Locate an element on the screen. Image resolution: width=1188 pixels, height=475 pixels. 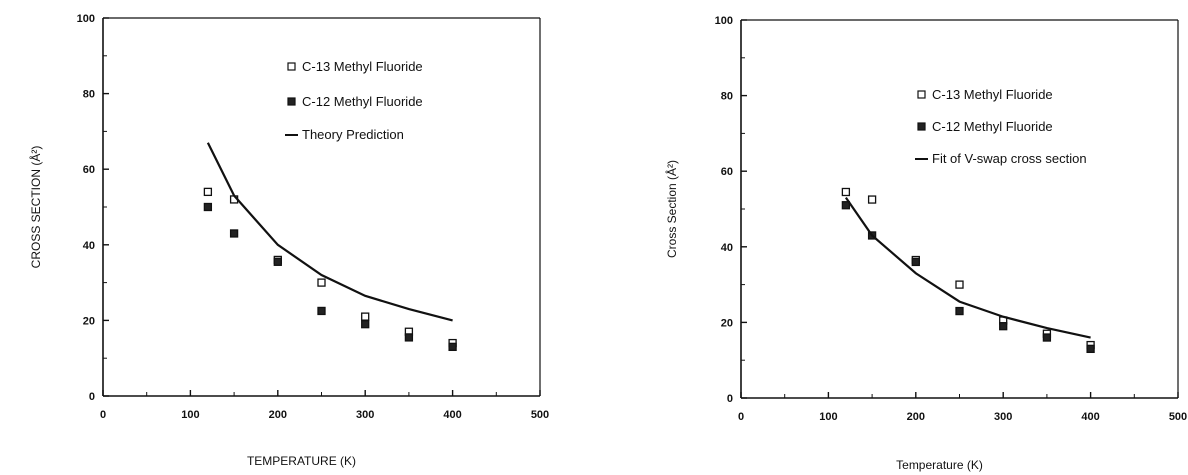
x-axis-label: TEMPERATURE (K) is located at coordinates (301, 461).